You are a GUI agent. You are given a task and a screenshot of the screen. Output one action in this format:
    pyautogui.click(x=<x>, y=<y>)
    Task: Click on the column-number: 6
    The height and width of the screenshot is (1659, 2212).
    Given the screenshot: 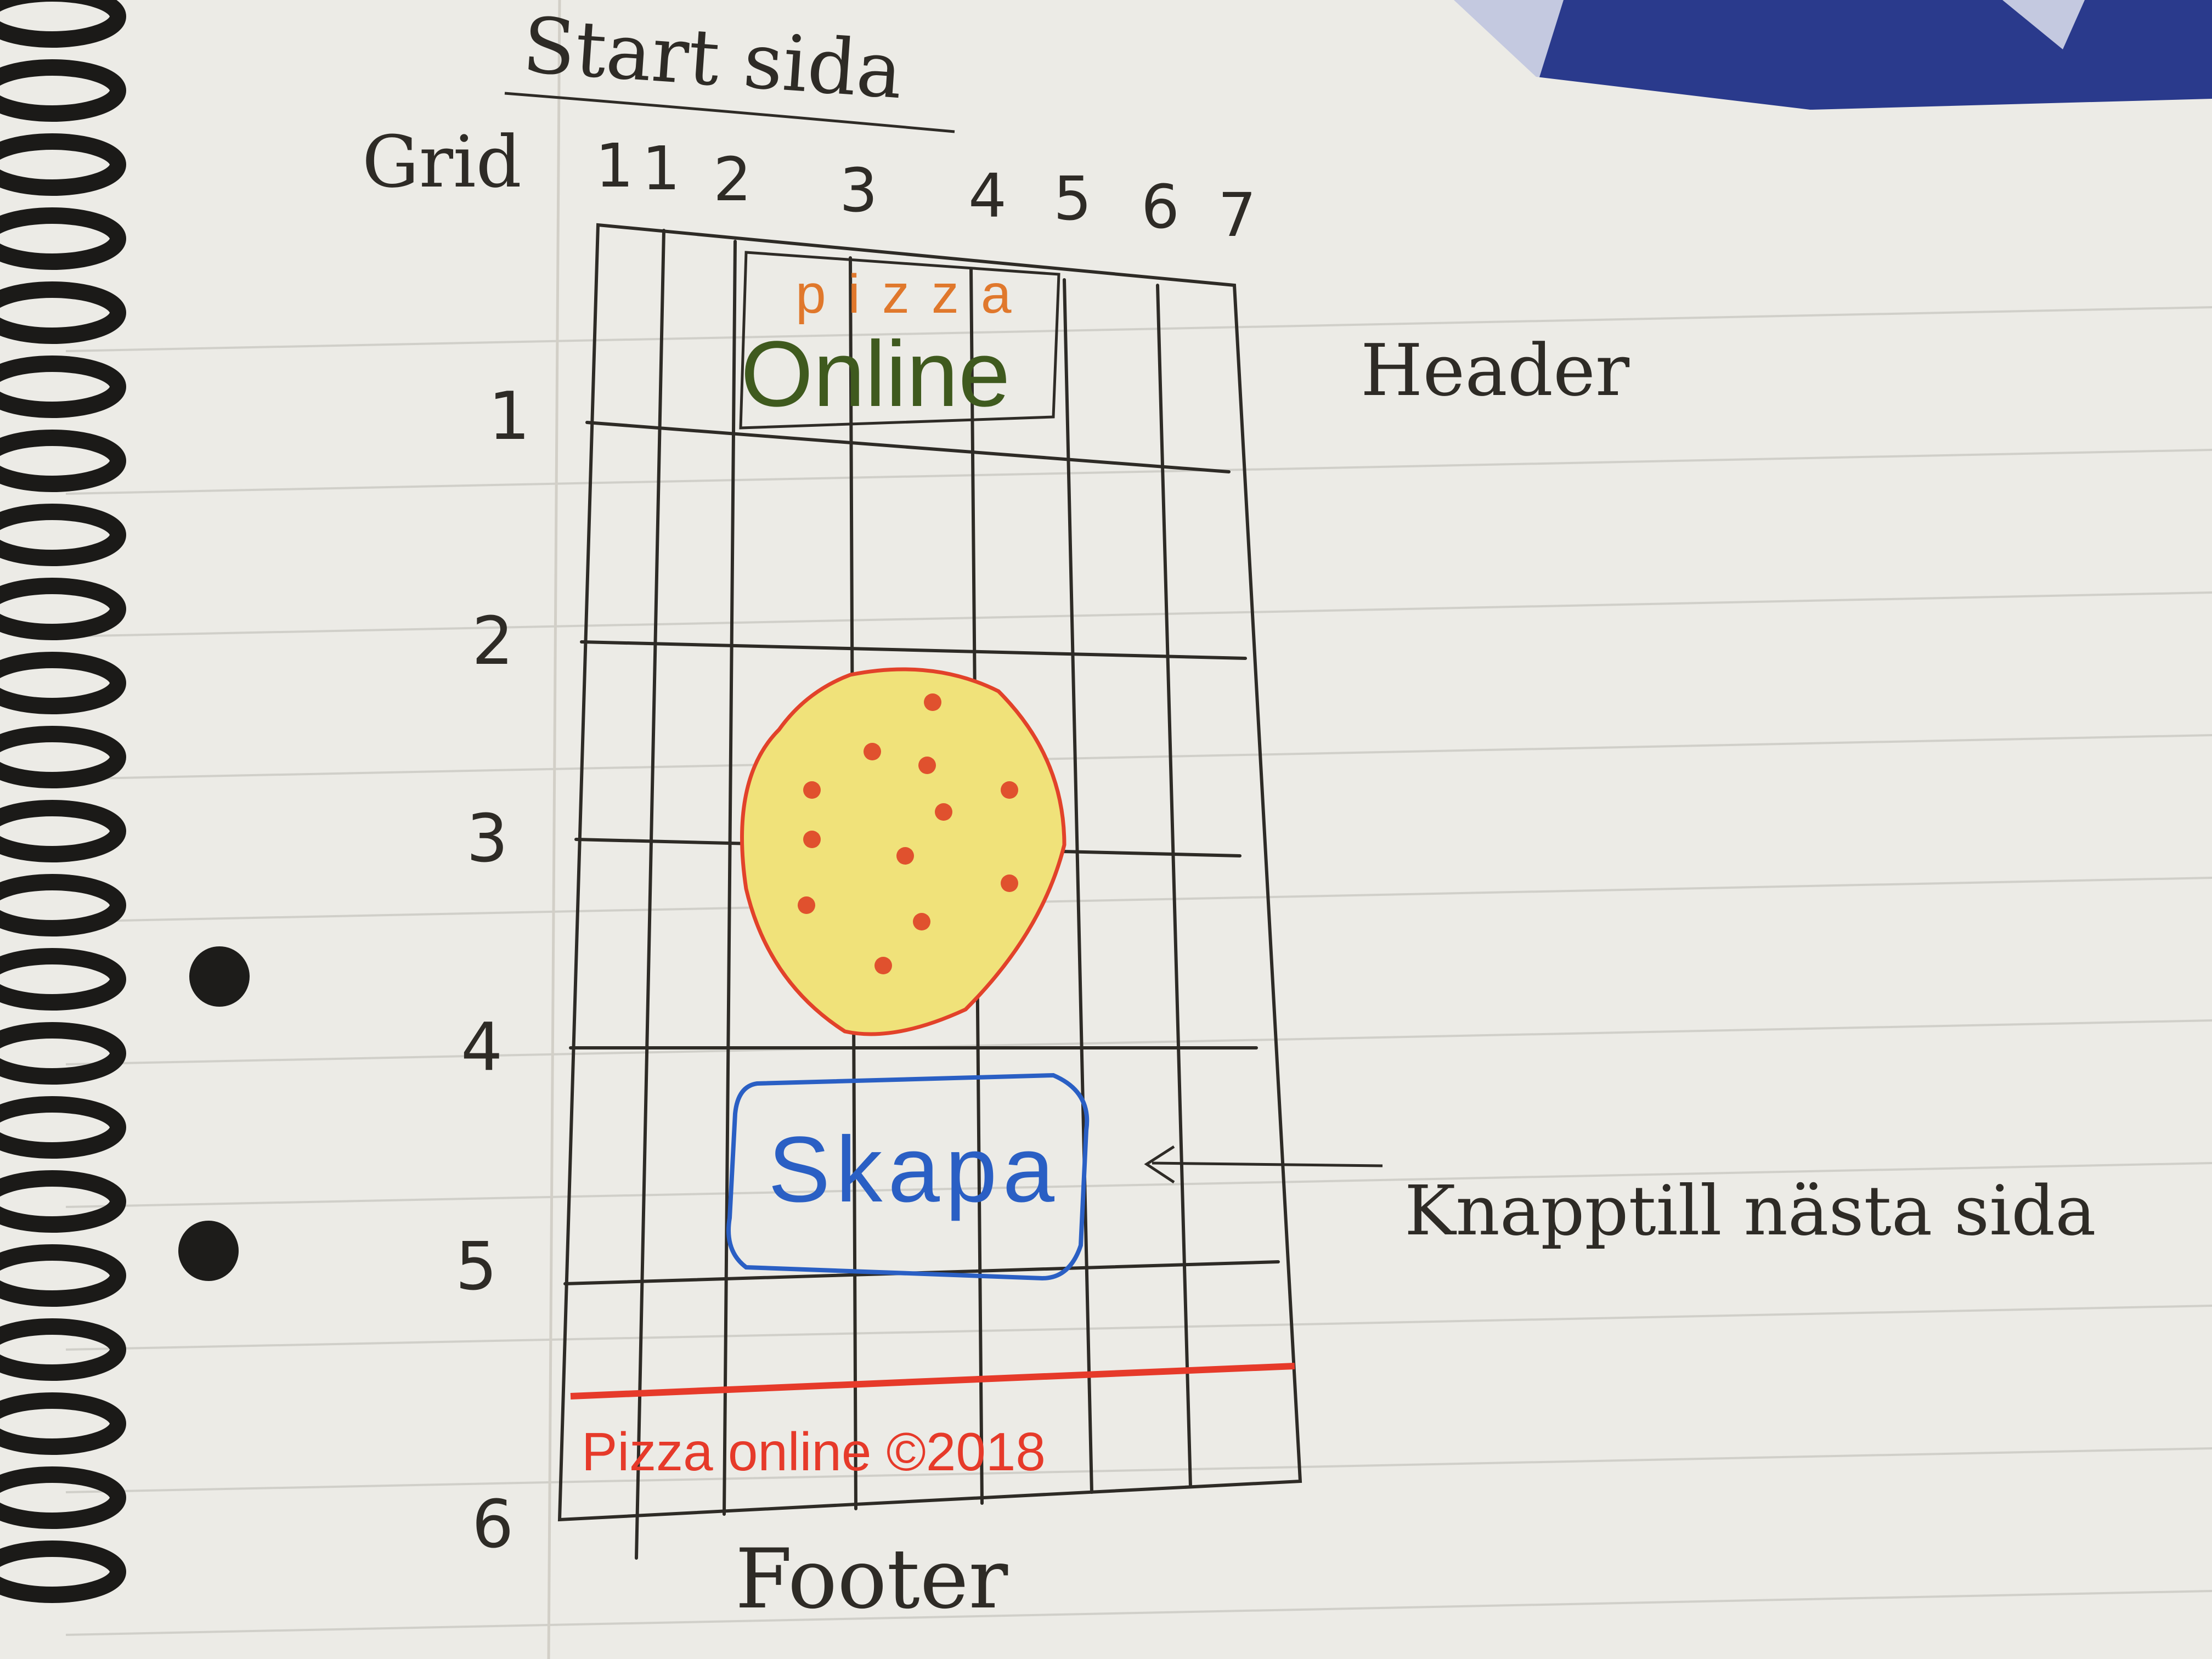 What is the action you would take?
    pyautogui.click(x=1160, y=207)
    